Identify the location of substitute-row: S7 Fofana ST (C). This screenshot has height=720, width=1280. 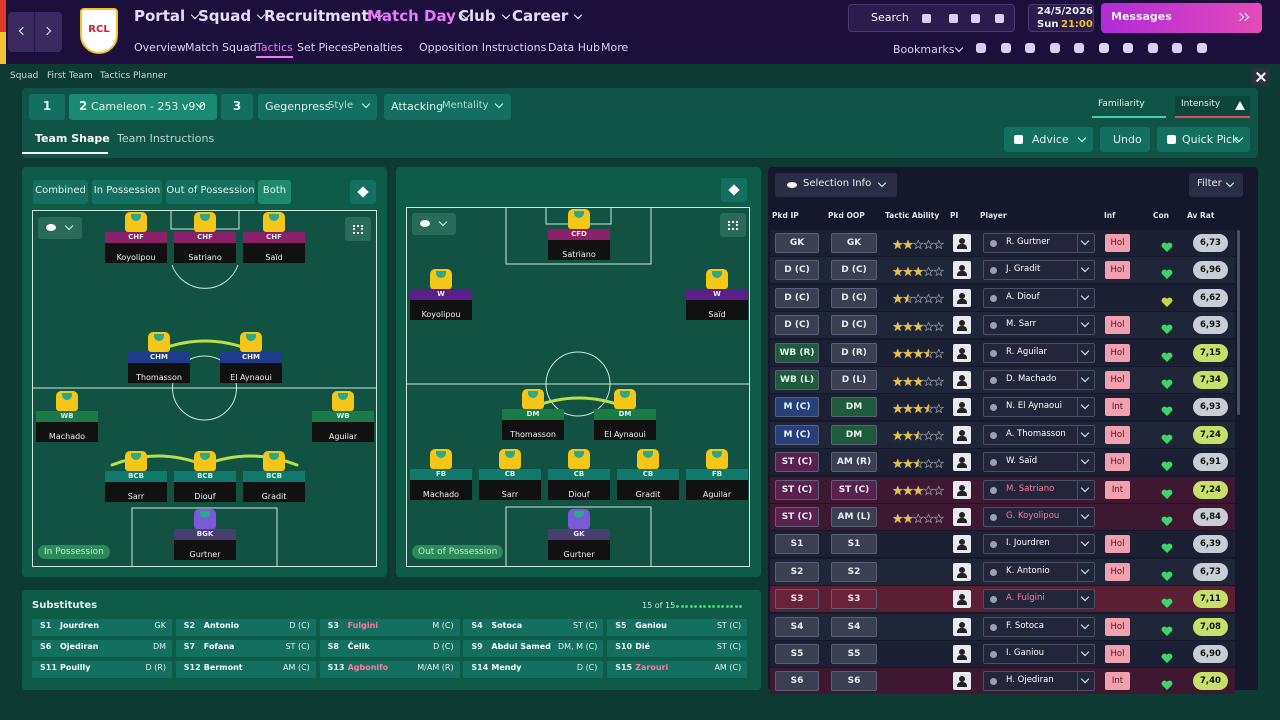
(245, 648).